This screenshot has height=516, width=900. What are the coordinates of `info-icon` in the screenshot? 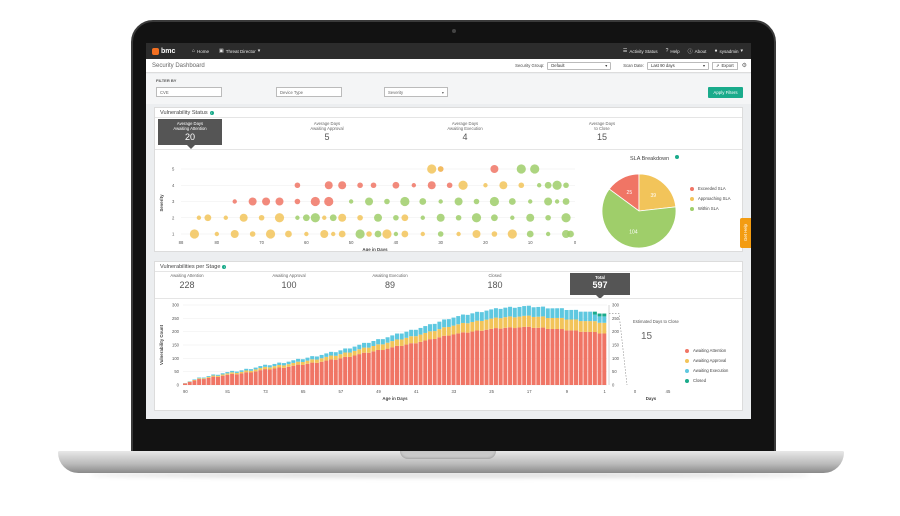 It's located at (677, 157).